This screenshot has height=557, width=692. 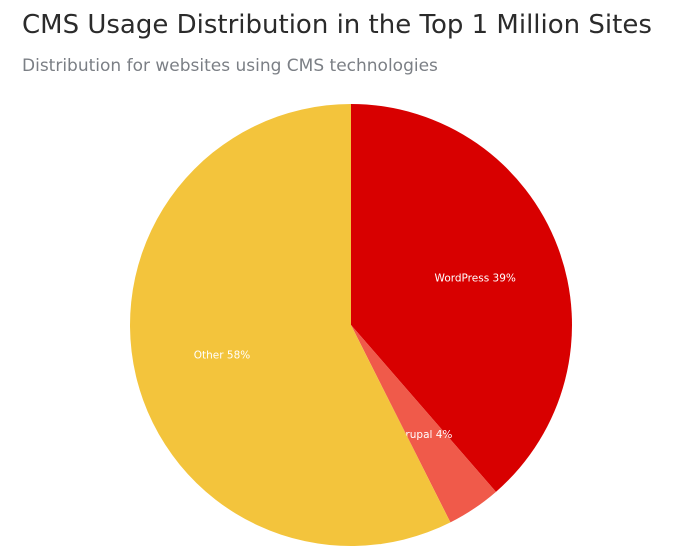 What do you see at coordinates (475, 279) in the screenshot?
I see `slice-label-wordpress: WordPress 39%` at bounding box center [475, 279].